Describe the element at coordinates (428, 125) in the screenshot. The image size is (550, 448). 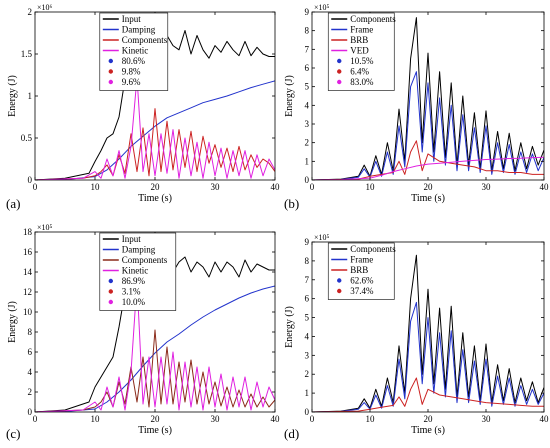
I see `series-line-frame` at that location.